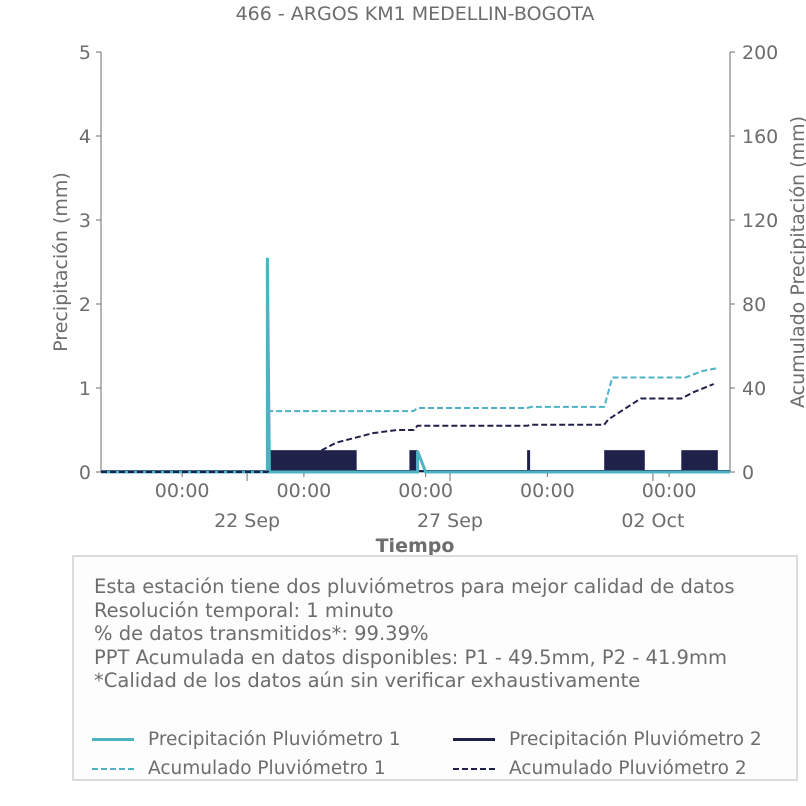 This screenshot has width=806, height=806. Describe the element at coordinates (274, 739) in the screenshot. I see `legend-label: Precipitación Pluviómetro 1` at that location.